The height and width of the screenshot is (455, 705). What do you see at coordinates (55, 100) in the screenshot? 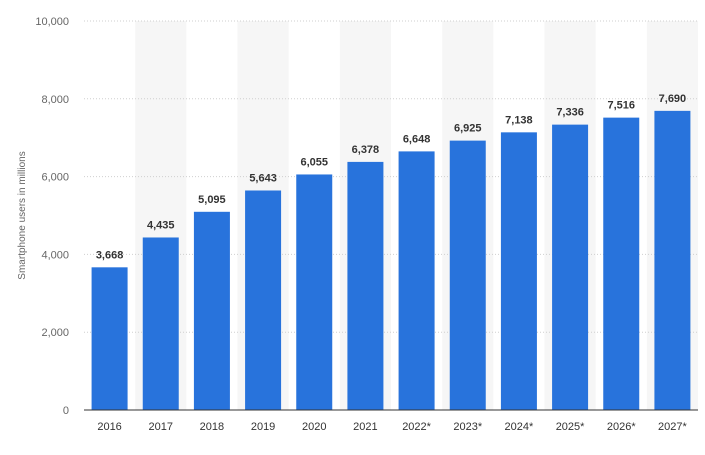
I see `y-tick-label: 8,000` at bounding box center [55, 100].